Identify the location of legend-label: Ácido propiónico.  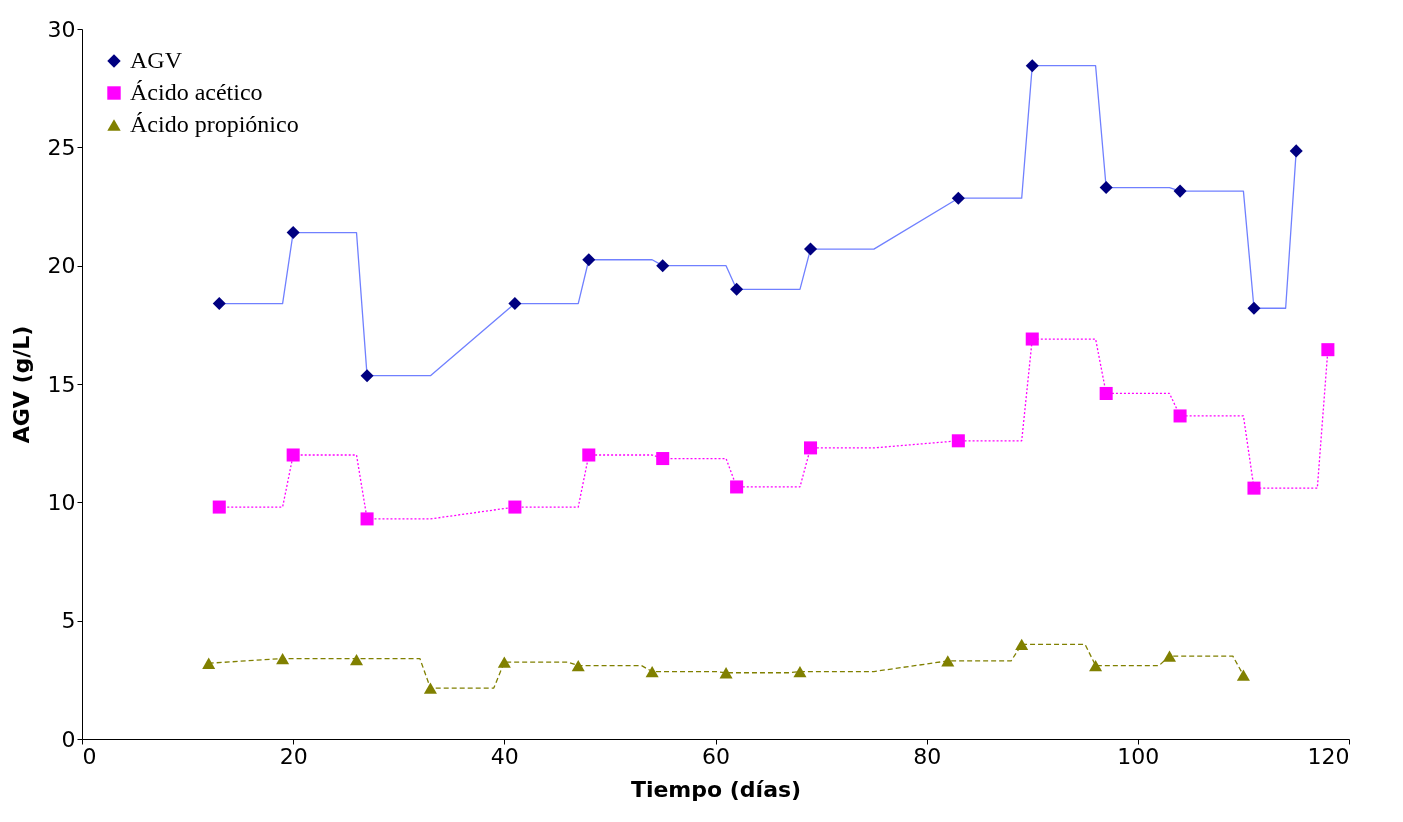
(214, 124).